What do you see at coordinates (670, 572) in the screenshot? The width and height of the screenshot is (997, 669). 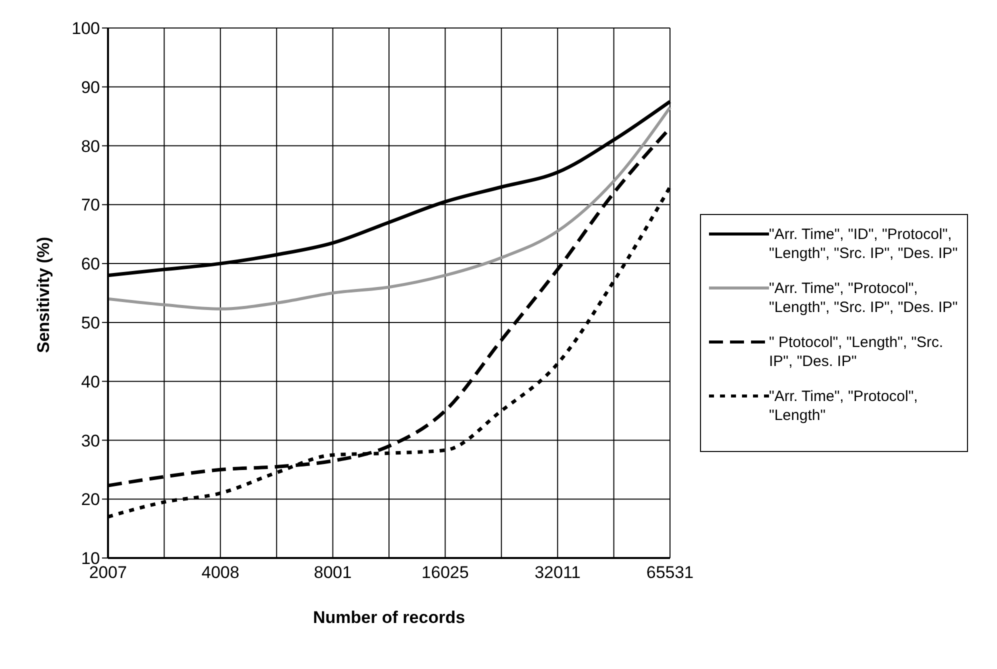 I see `x-tick-label: 65531` at bounding box center [670, 572].